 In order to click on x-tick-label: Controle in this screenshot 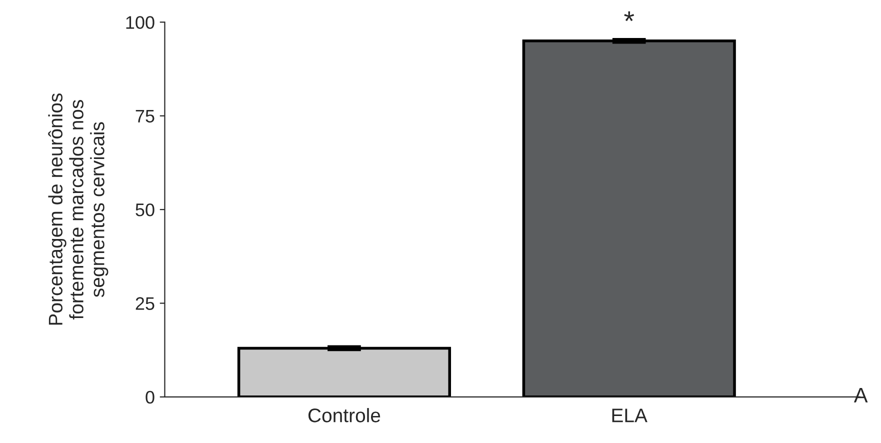, I will do `click(344, 415)`.